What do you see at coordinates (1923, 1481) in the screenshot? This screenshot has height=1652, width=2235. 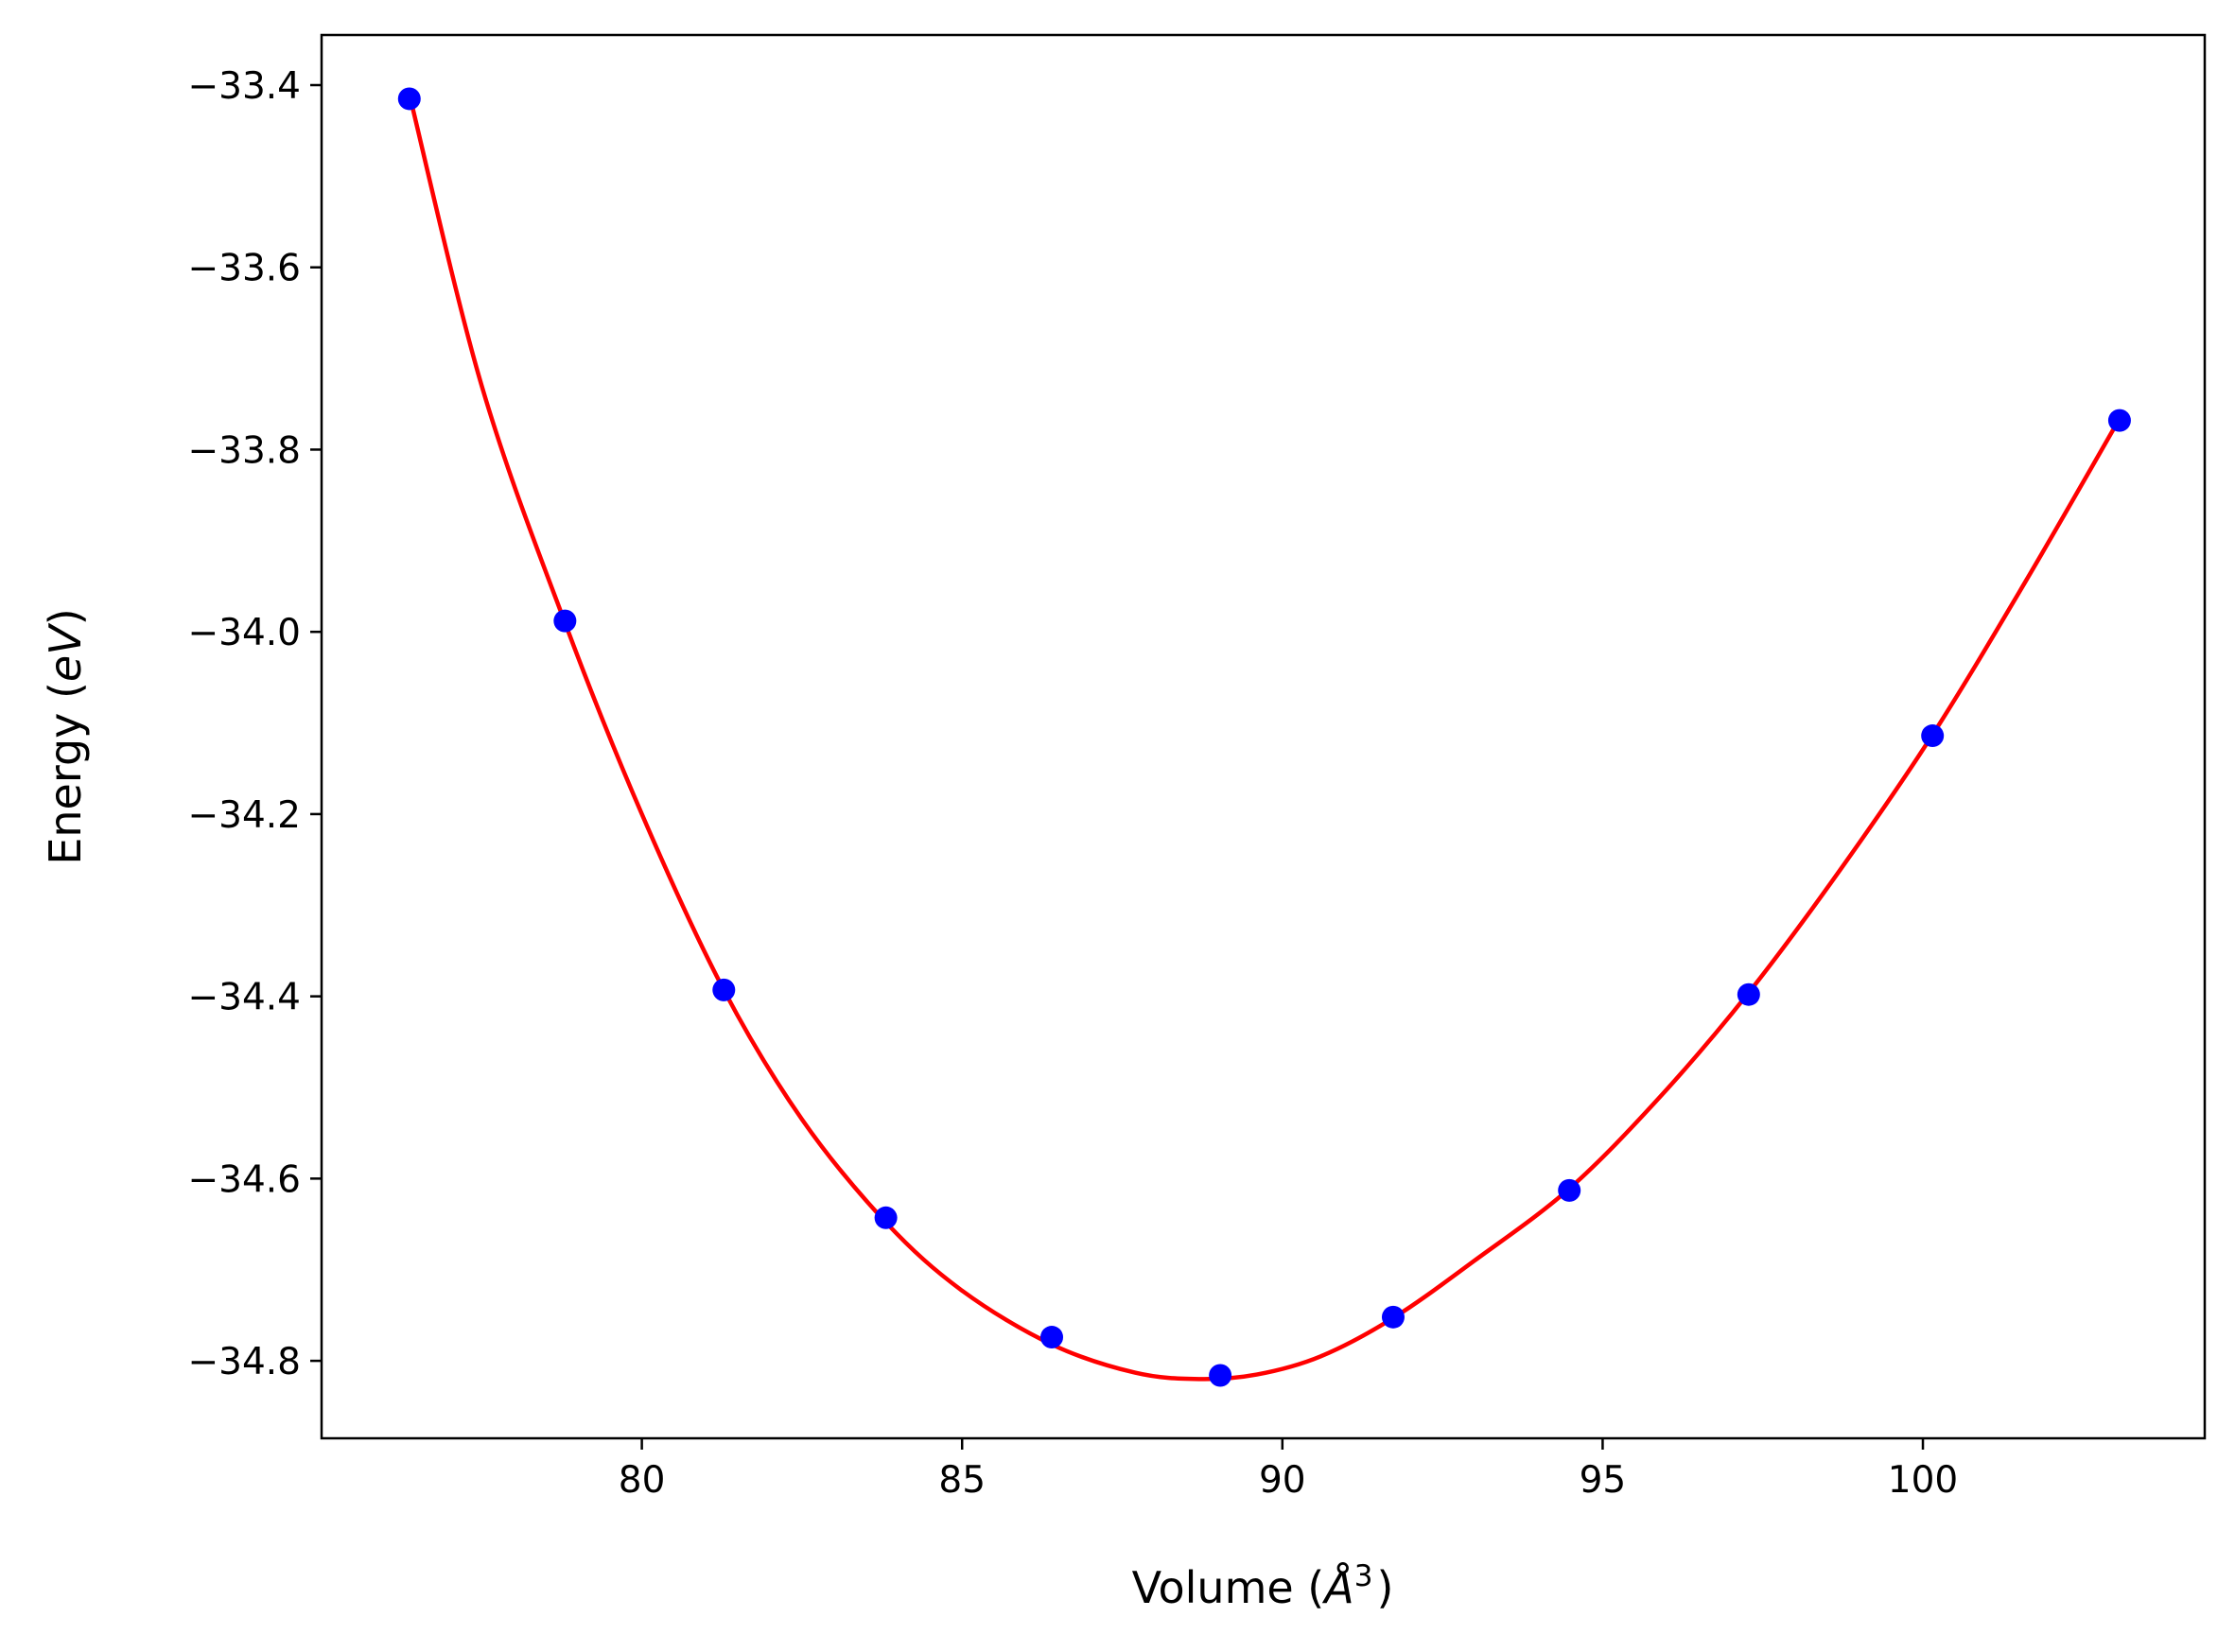 I see `x-tick-label: 100` at bounding box center [1923, 1481].